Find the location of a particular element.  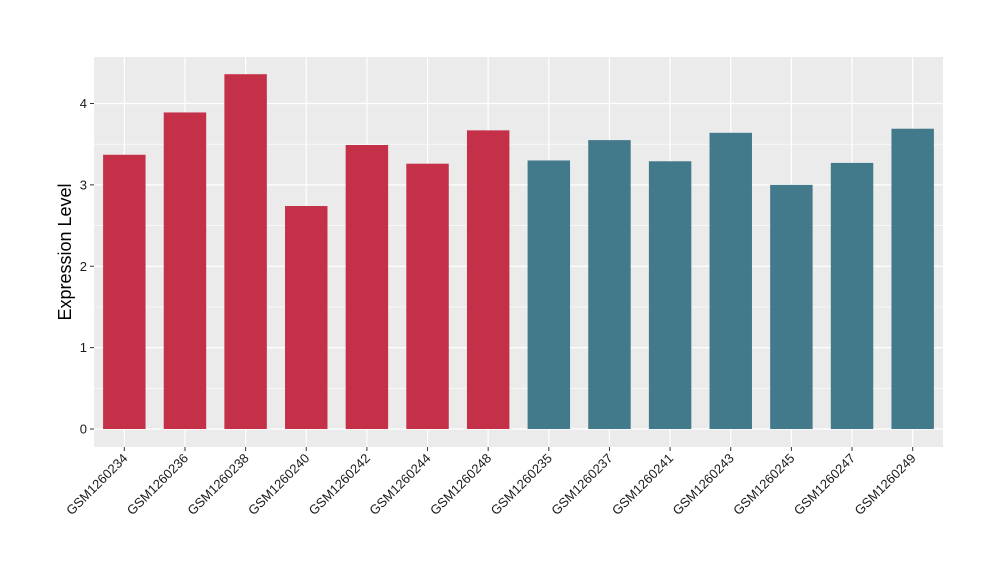

bar-GSM1260235 is located at coordinates (549, 294).